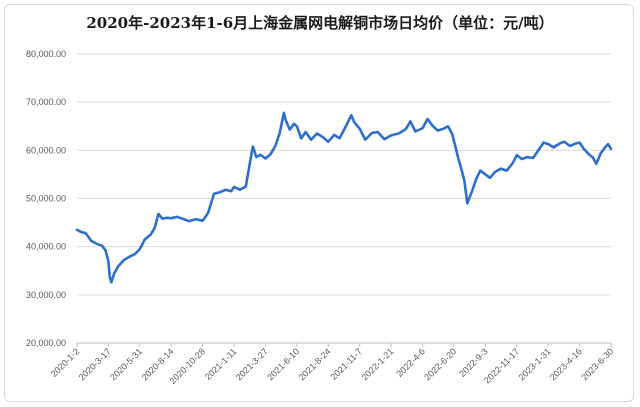  What do you see at coordinates (46, 102) in the screenshot?
I see `y-tick-label: 70,000.00` at bounding box center [46, 102].